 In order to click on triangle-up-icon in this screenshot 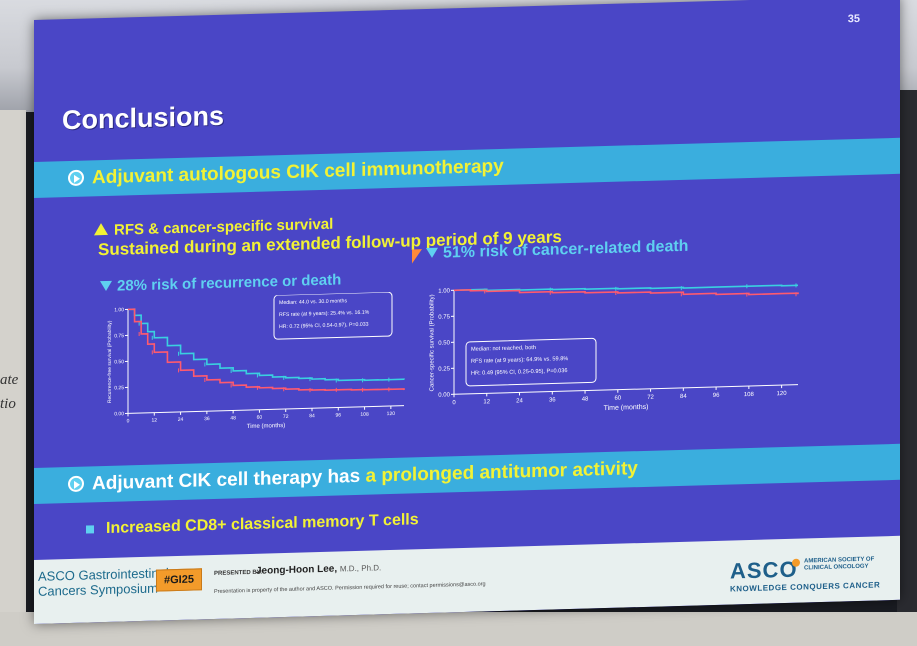, I will do `click(101, 229)`.